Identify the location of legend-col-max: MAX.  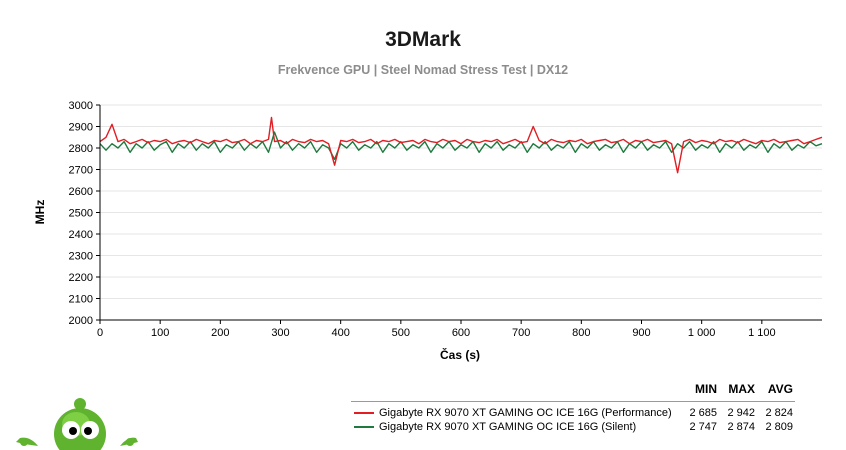
(741, 389).